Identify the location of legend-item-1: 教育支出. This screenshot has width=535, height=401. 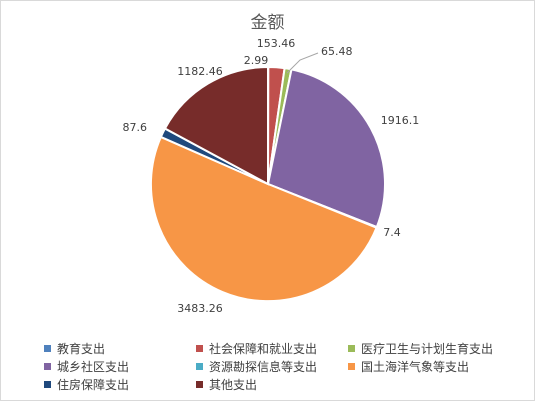
(74, 348).